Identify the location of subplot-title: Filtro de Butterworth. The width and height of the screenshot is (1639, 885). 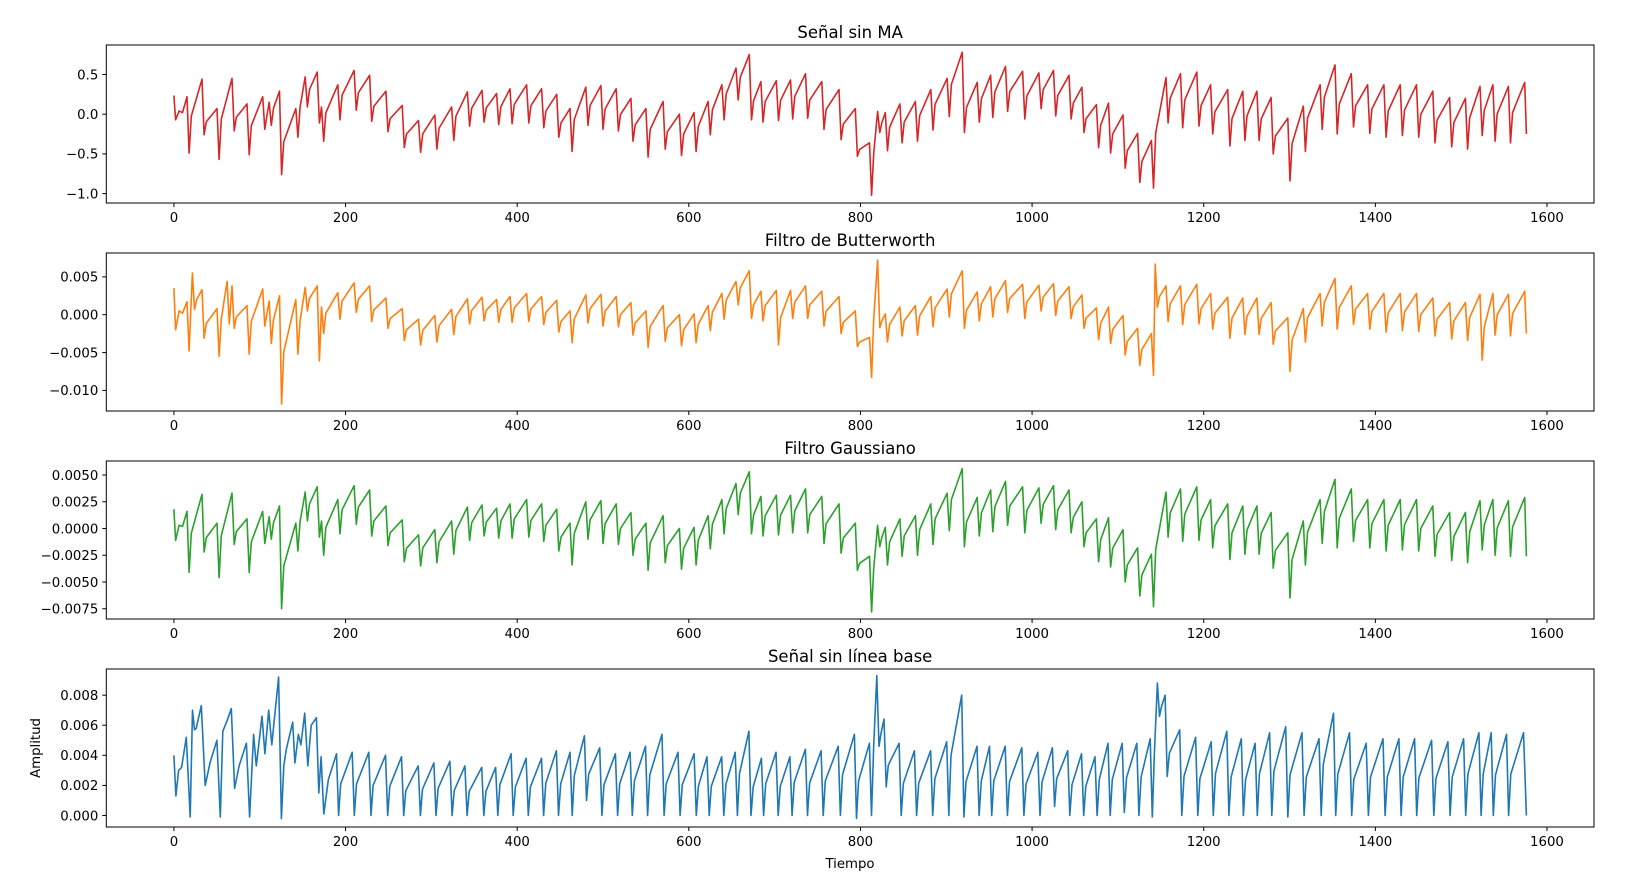
(850, 240).